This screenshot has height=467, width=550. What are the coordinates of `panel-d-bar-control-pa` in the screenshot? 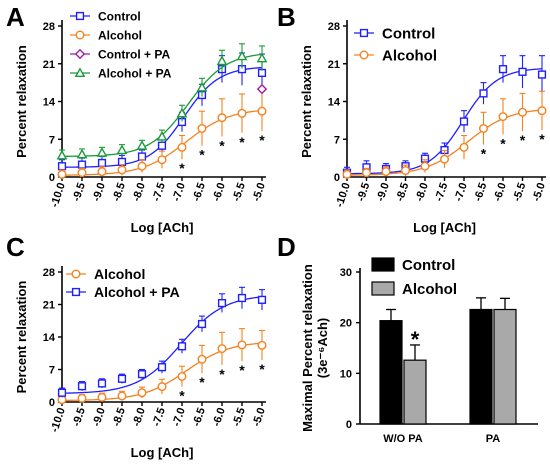 It's located at (481, 366).